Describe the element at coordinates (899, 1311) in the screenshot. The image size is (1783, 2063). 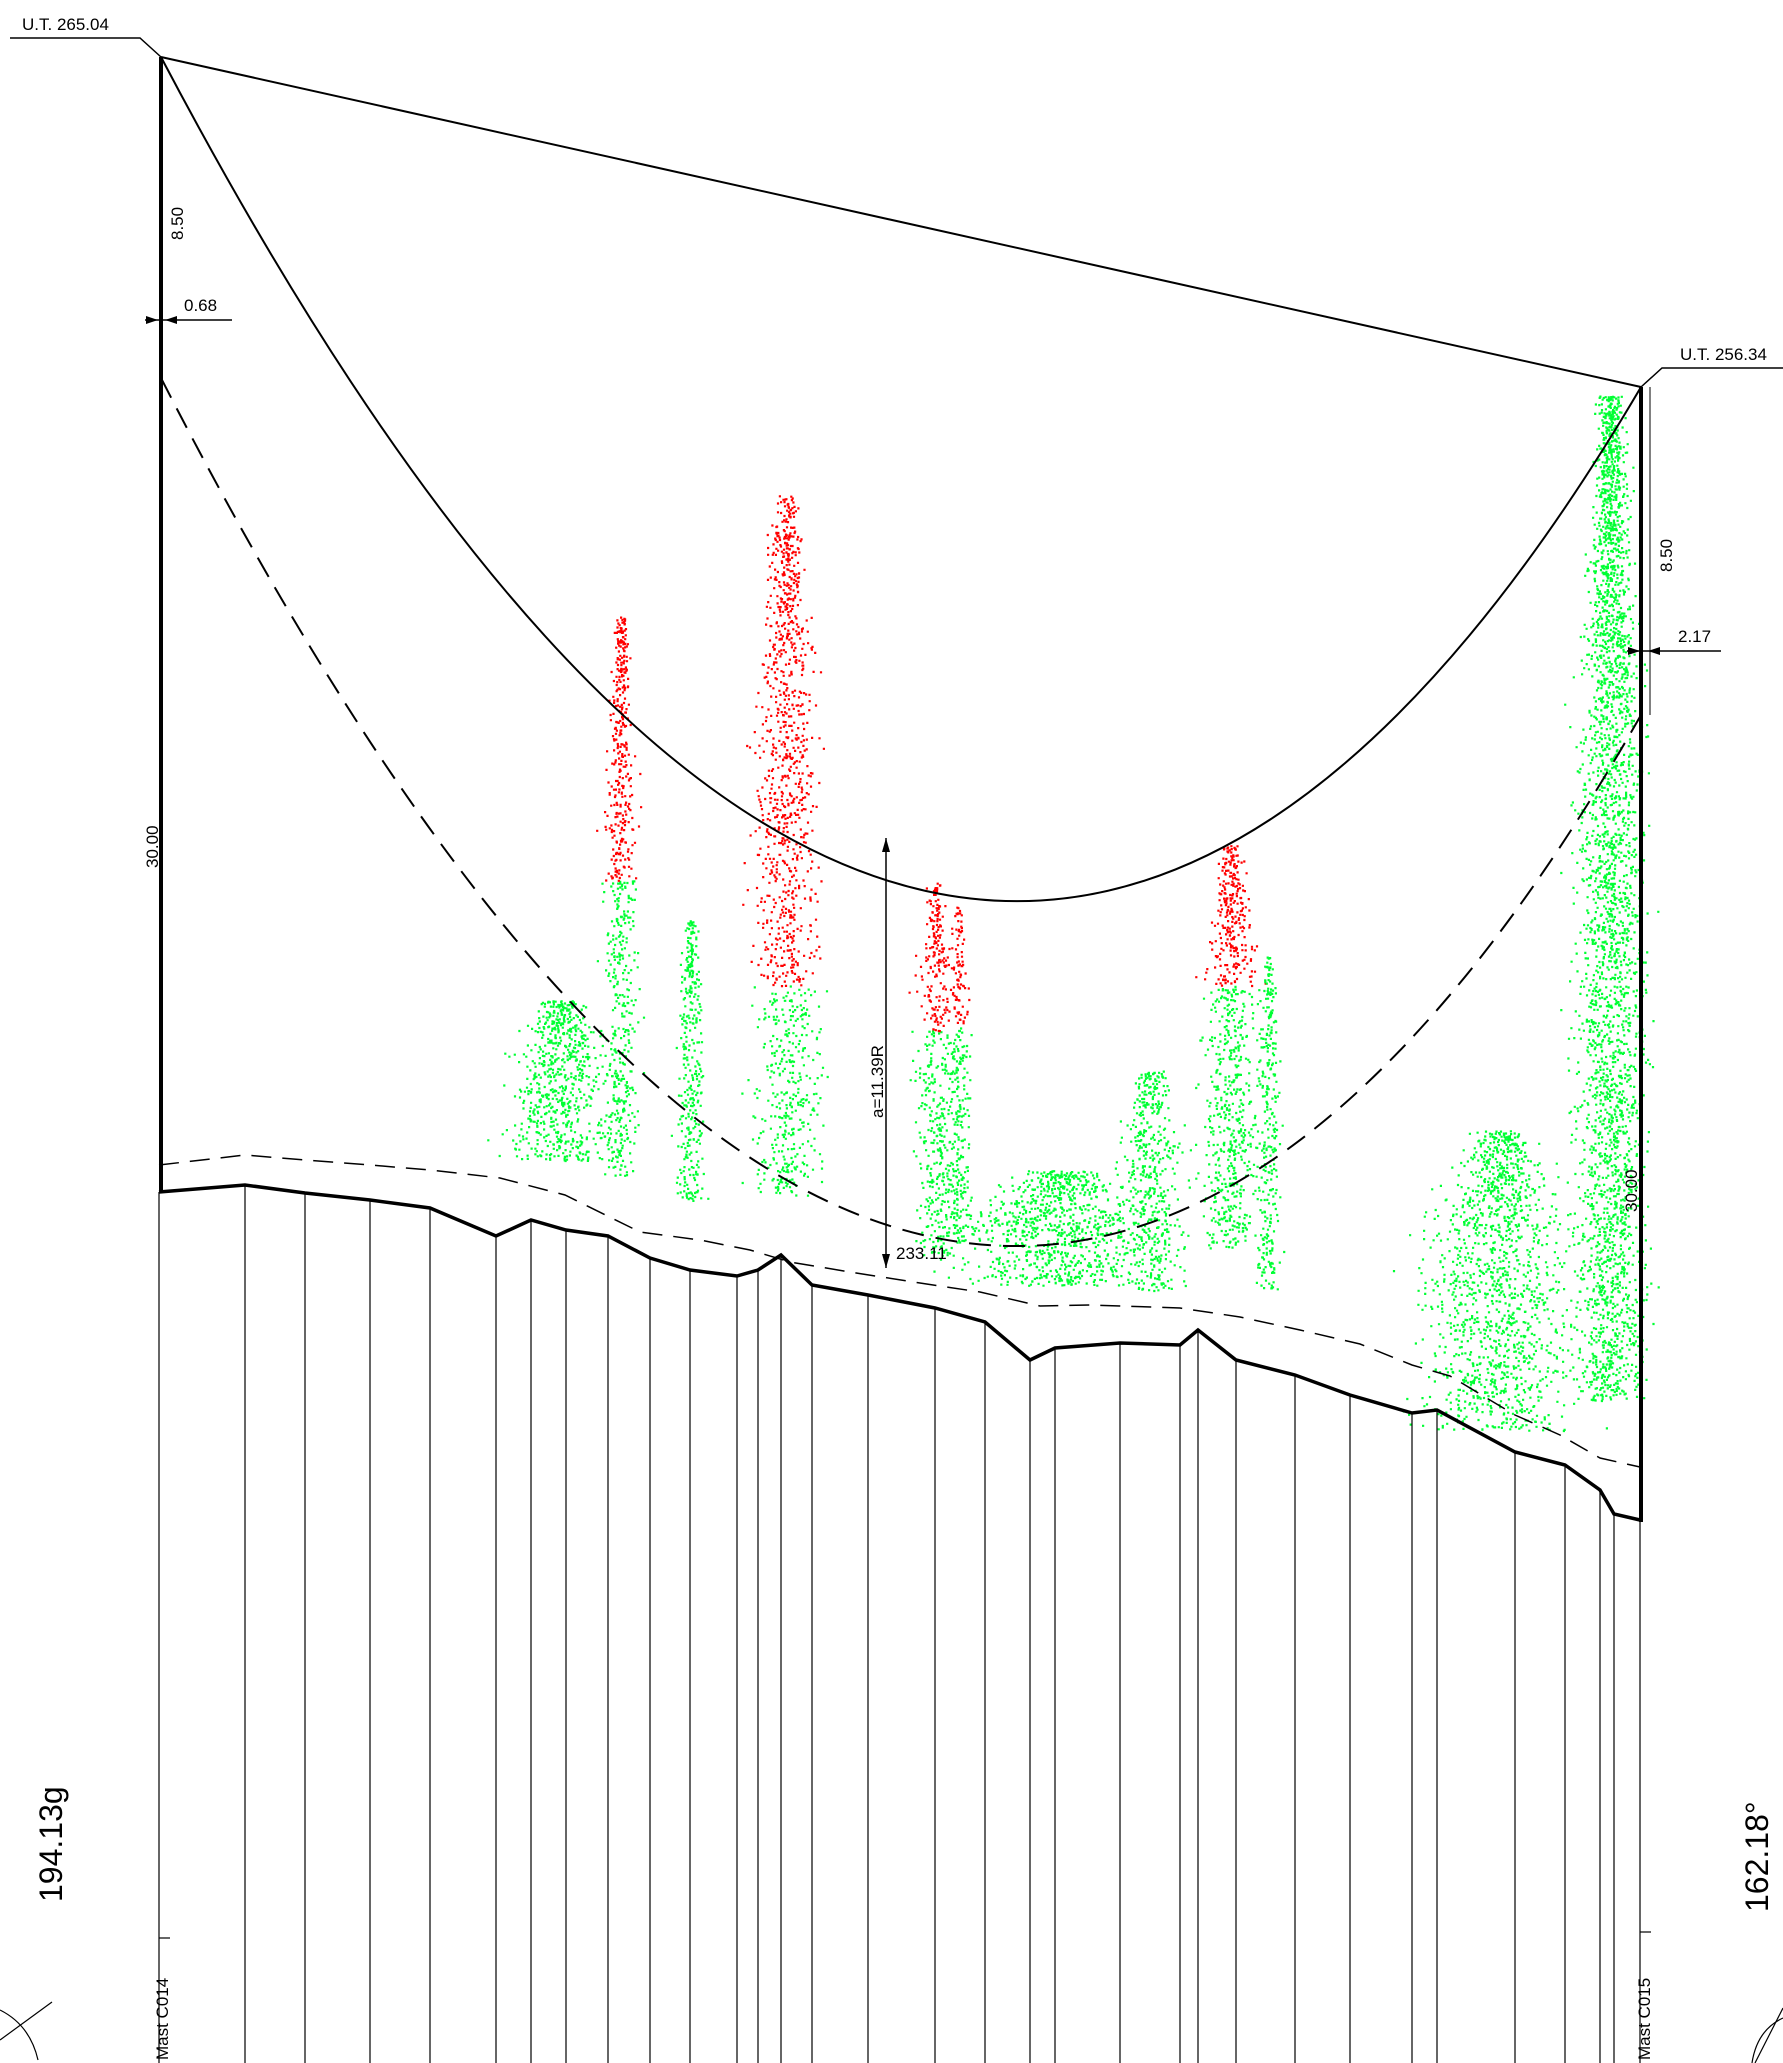
I see `ground-clearance-line` at that location.